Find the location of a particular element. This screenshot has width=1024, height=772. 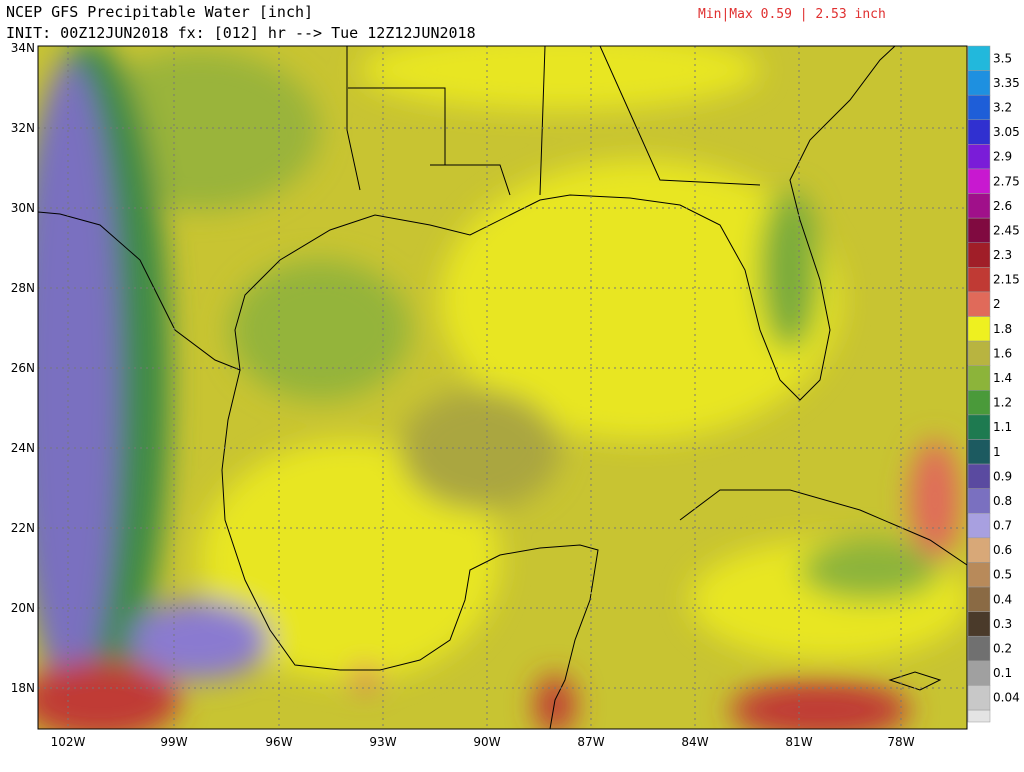

lat-label: 20N is located at coordinates (23, 608).